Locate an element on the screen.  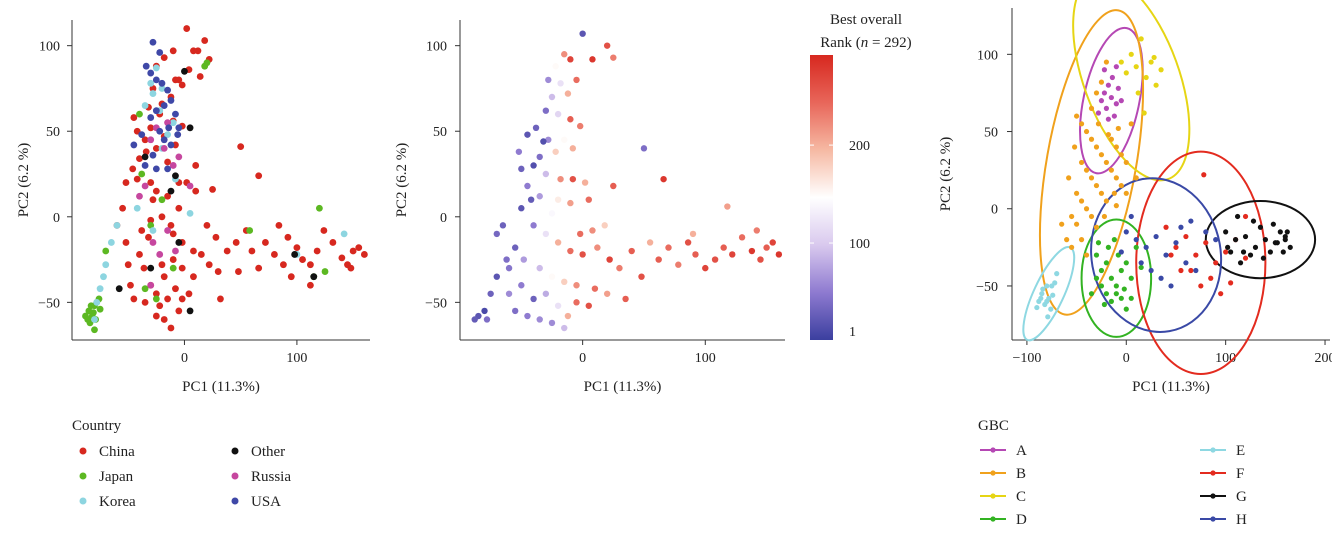
cluster-ellipse-h is located at coordinates (1156, 255).